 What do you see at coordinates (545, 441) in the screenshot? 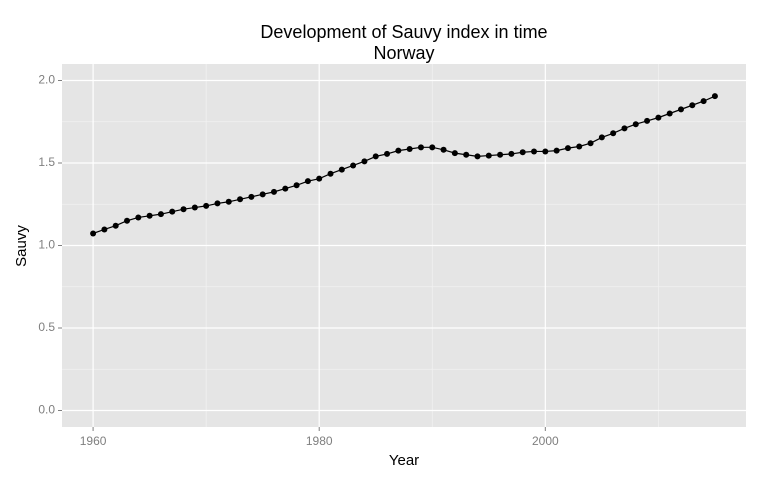
I see `x-tick-label: 2000` at bounding box center [545, 441].